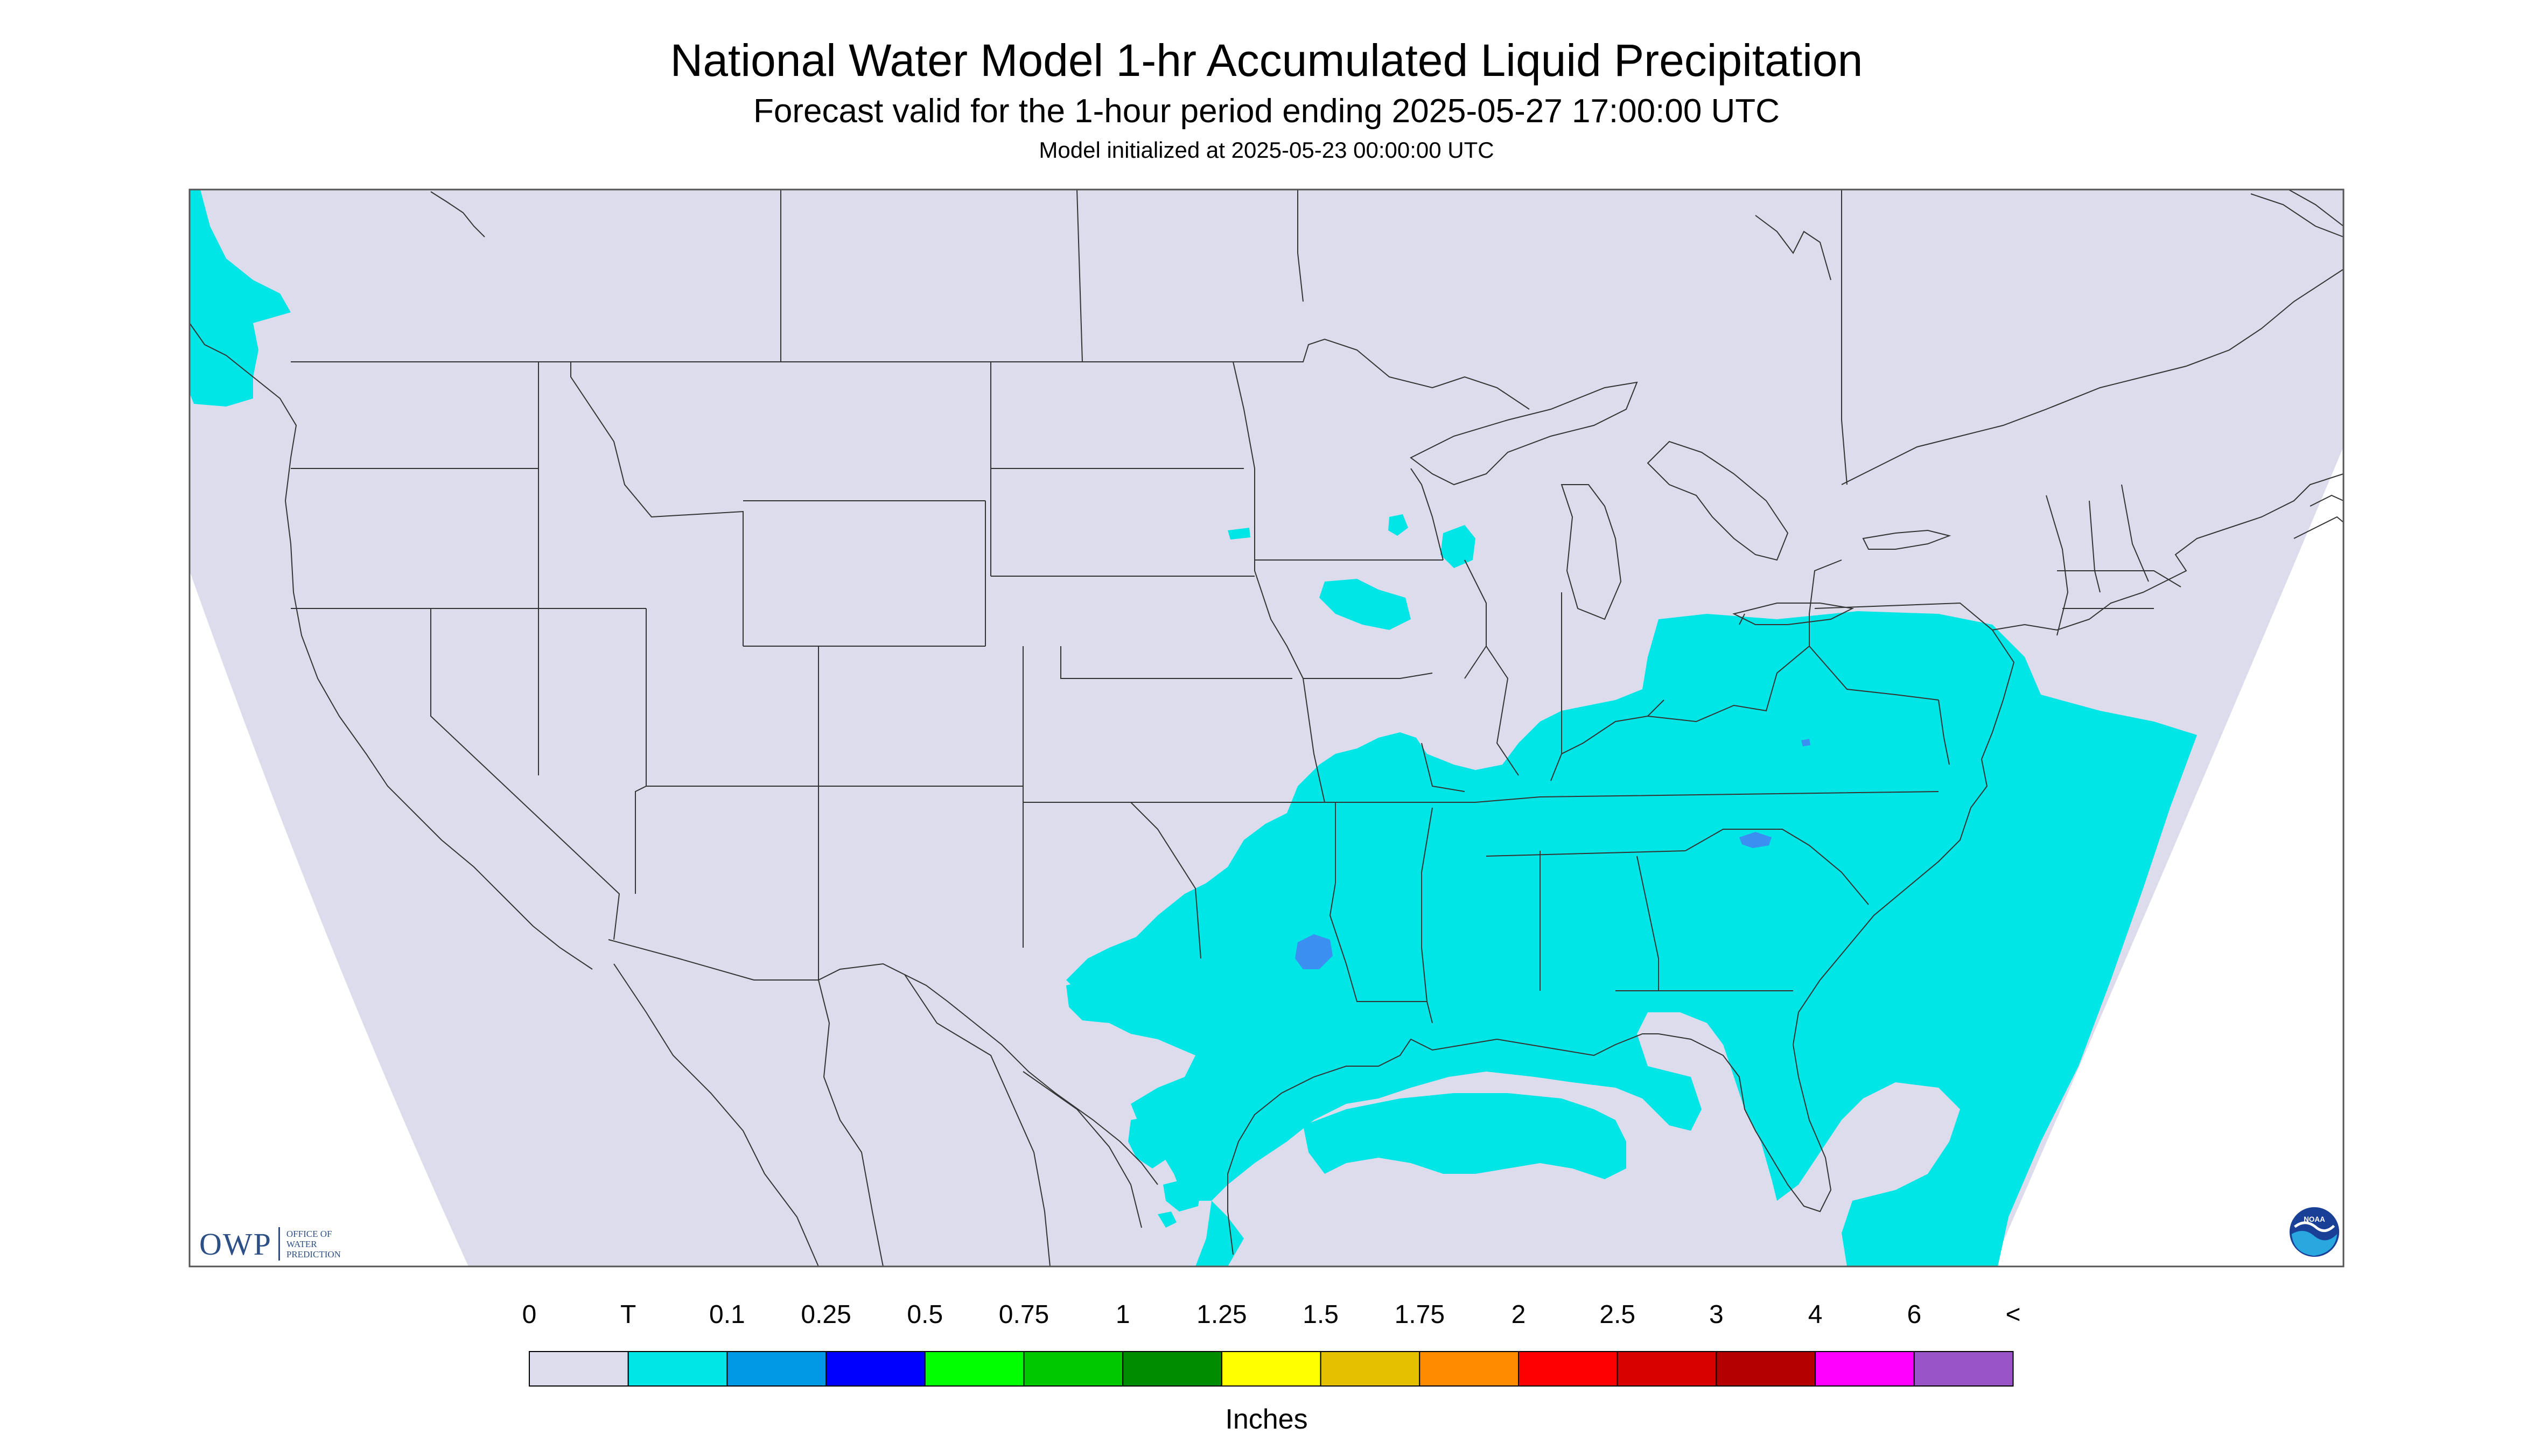  What do you see at coordinates (1123, 1314) in the screenshot?
I see `legend-tick-label: 1` at bounding box center [1123, 1314].